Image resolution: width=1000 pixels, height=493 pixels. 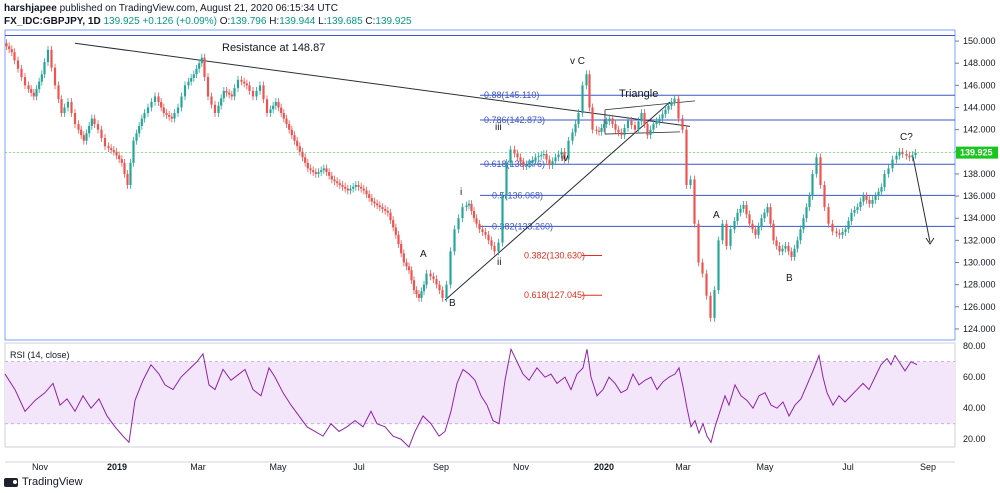 I want to click on last-price-label: 139.925, so click(x=976, y=153).